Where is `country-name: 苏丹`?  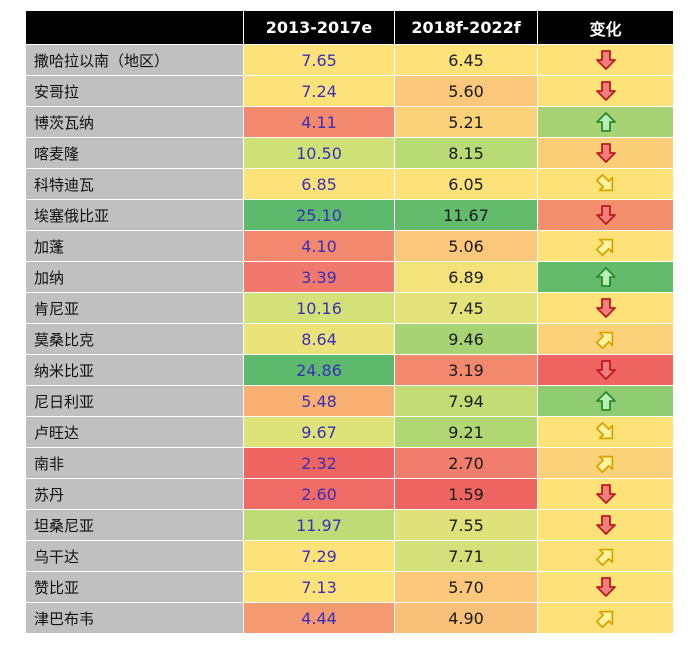
country-name: 苏丹 is located at coordinates (134, 494).